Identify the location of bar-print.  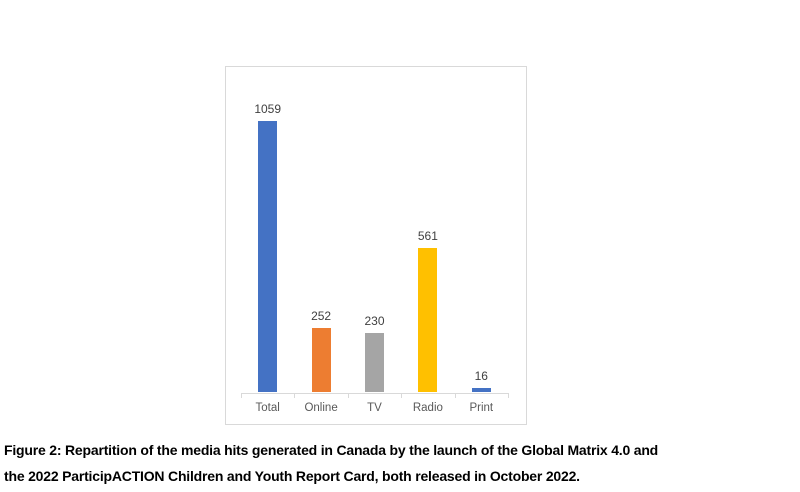
(481, 390).